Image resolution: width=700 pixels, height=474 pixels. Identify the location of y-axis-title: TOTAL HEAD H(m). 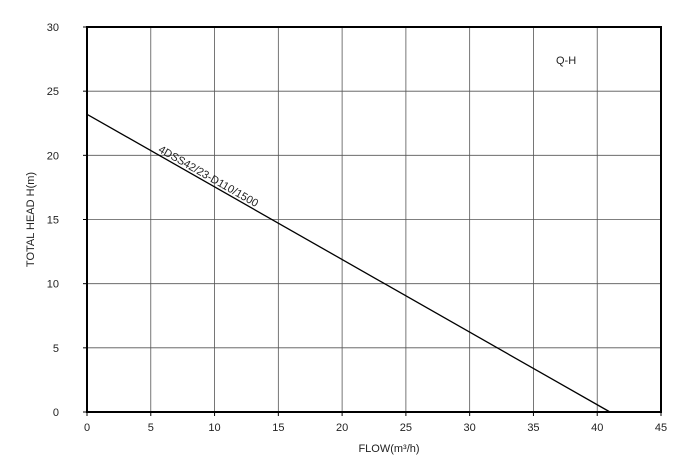
(31, 219).